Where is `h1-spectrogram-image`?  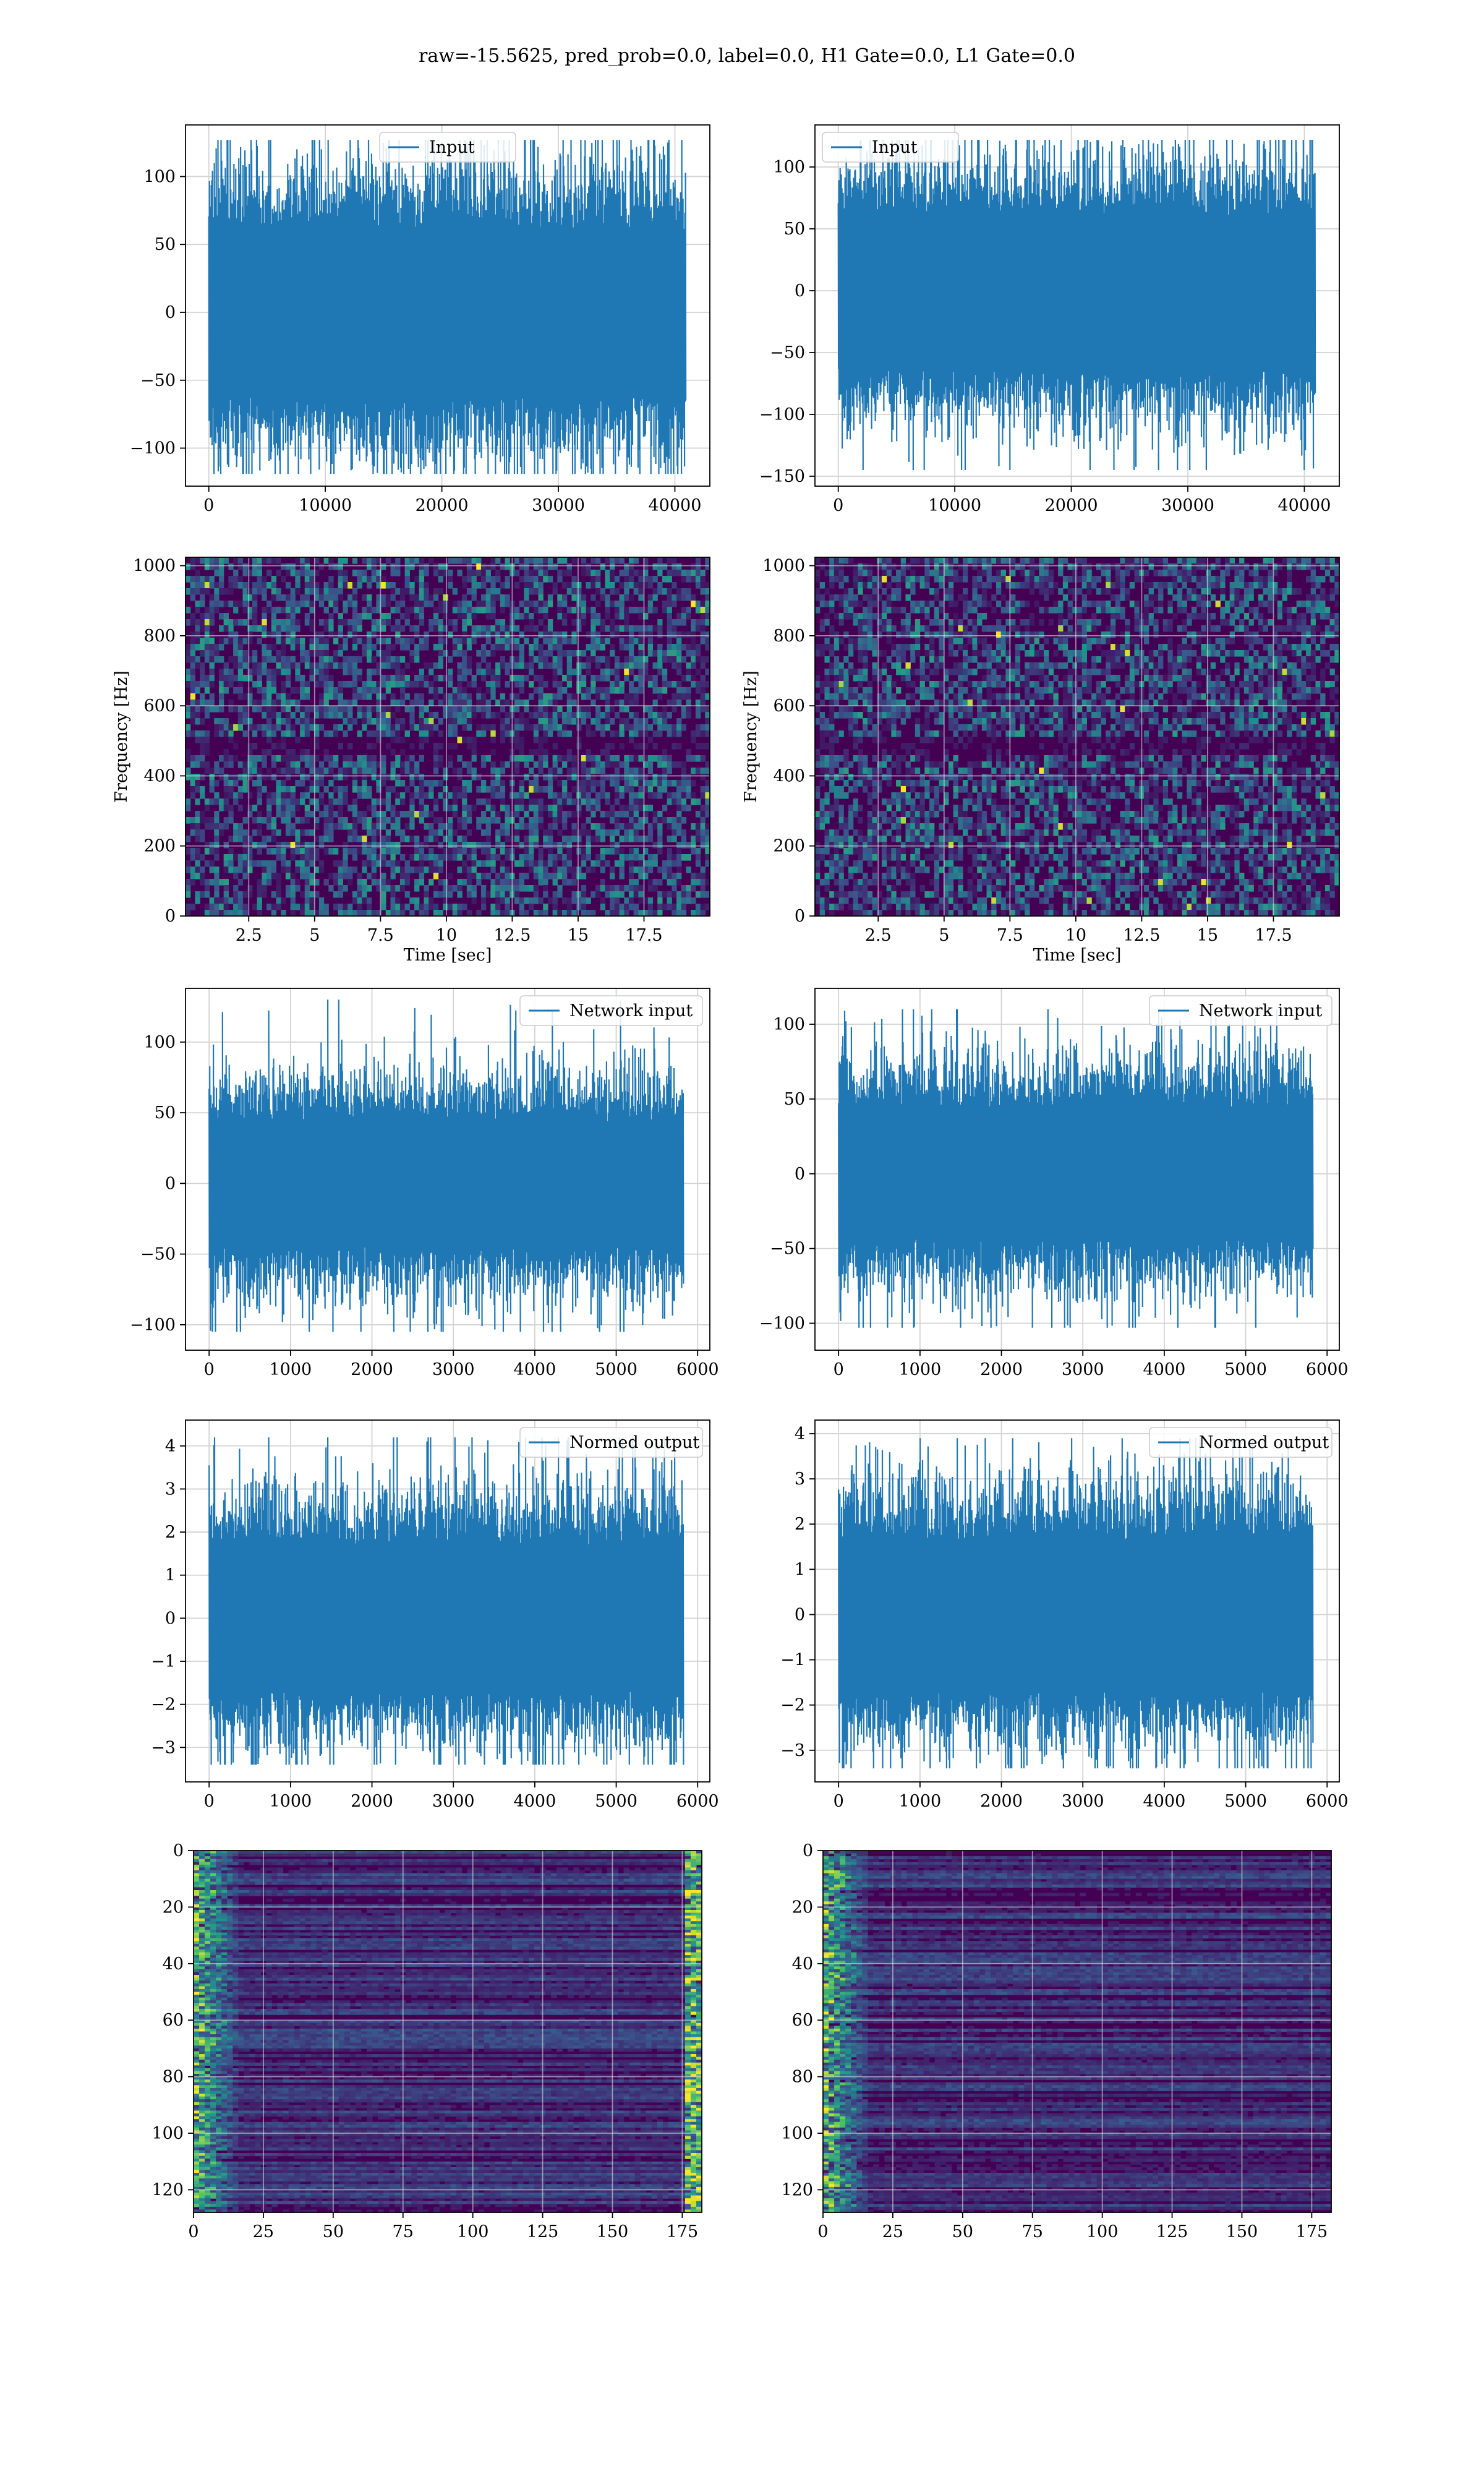
h1-spectrogram-image is located at coordinates (448, 736).